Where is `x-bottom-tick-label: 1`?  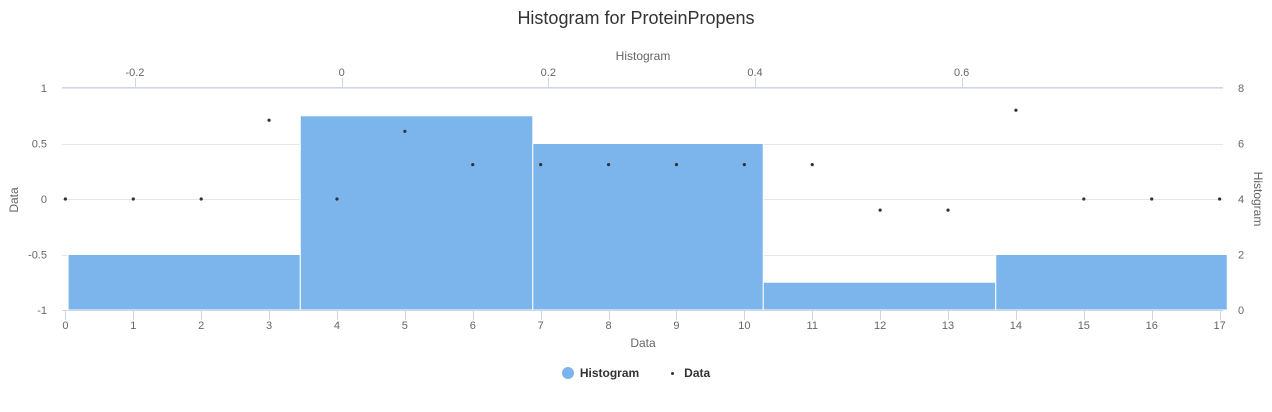
x-bottom-tick-label: 1 is located at coordinates (133, 326).